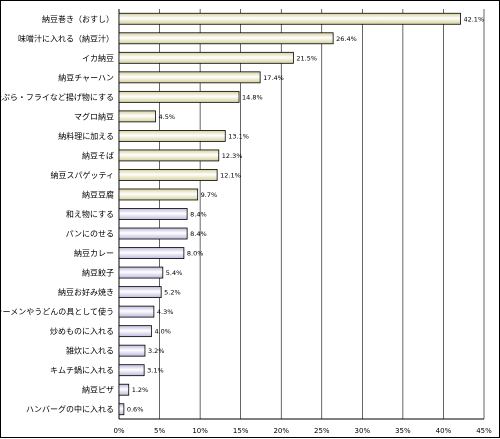 This screenshot has height=439, width=500. I want to click on category-label: 納豆豆腐, so click(98, 194).